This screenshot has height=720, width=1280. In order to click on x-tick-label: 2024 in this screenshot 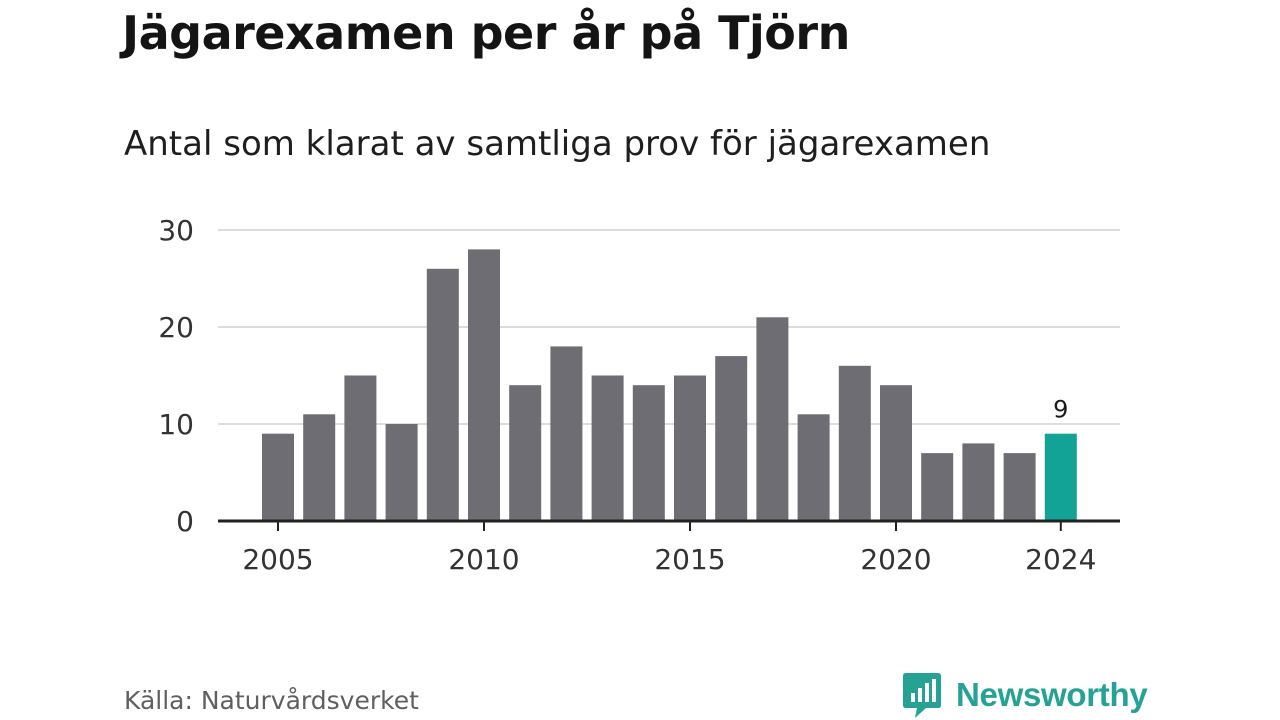, I will do `click(1060, 559)`.